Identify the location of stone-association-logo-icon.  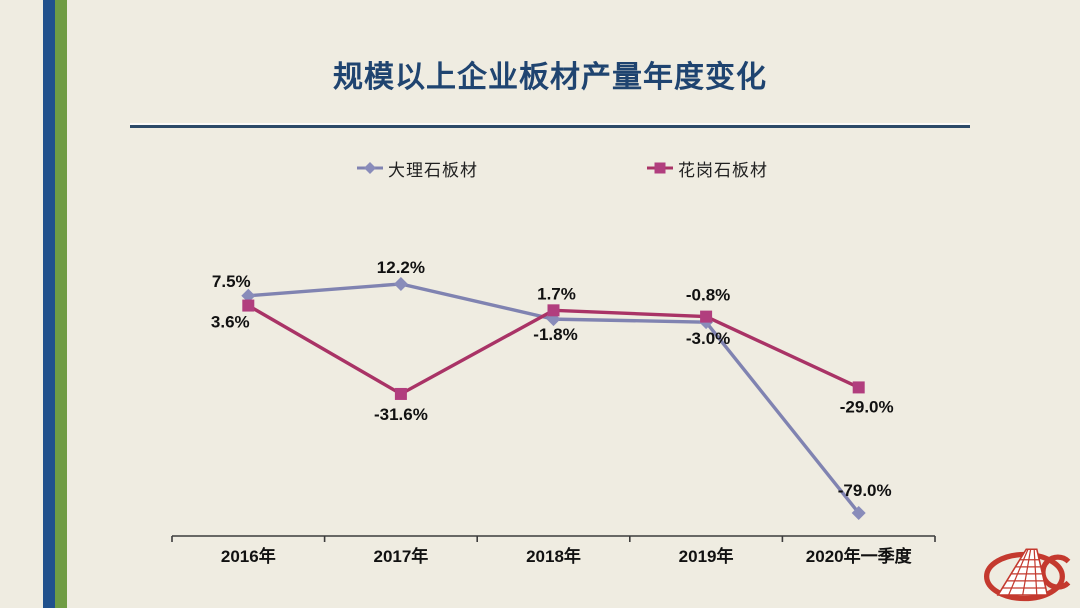
(1027, 575).